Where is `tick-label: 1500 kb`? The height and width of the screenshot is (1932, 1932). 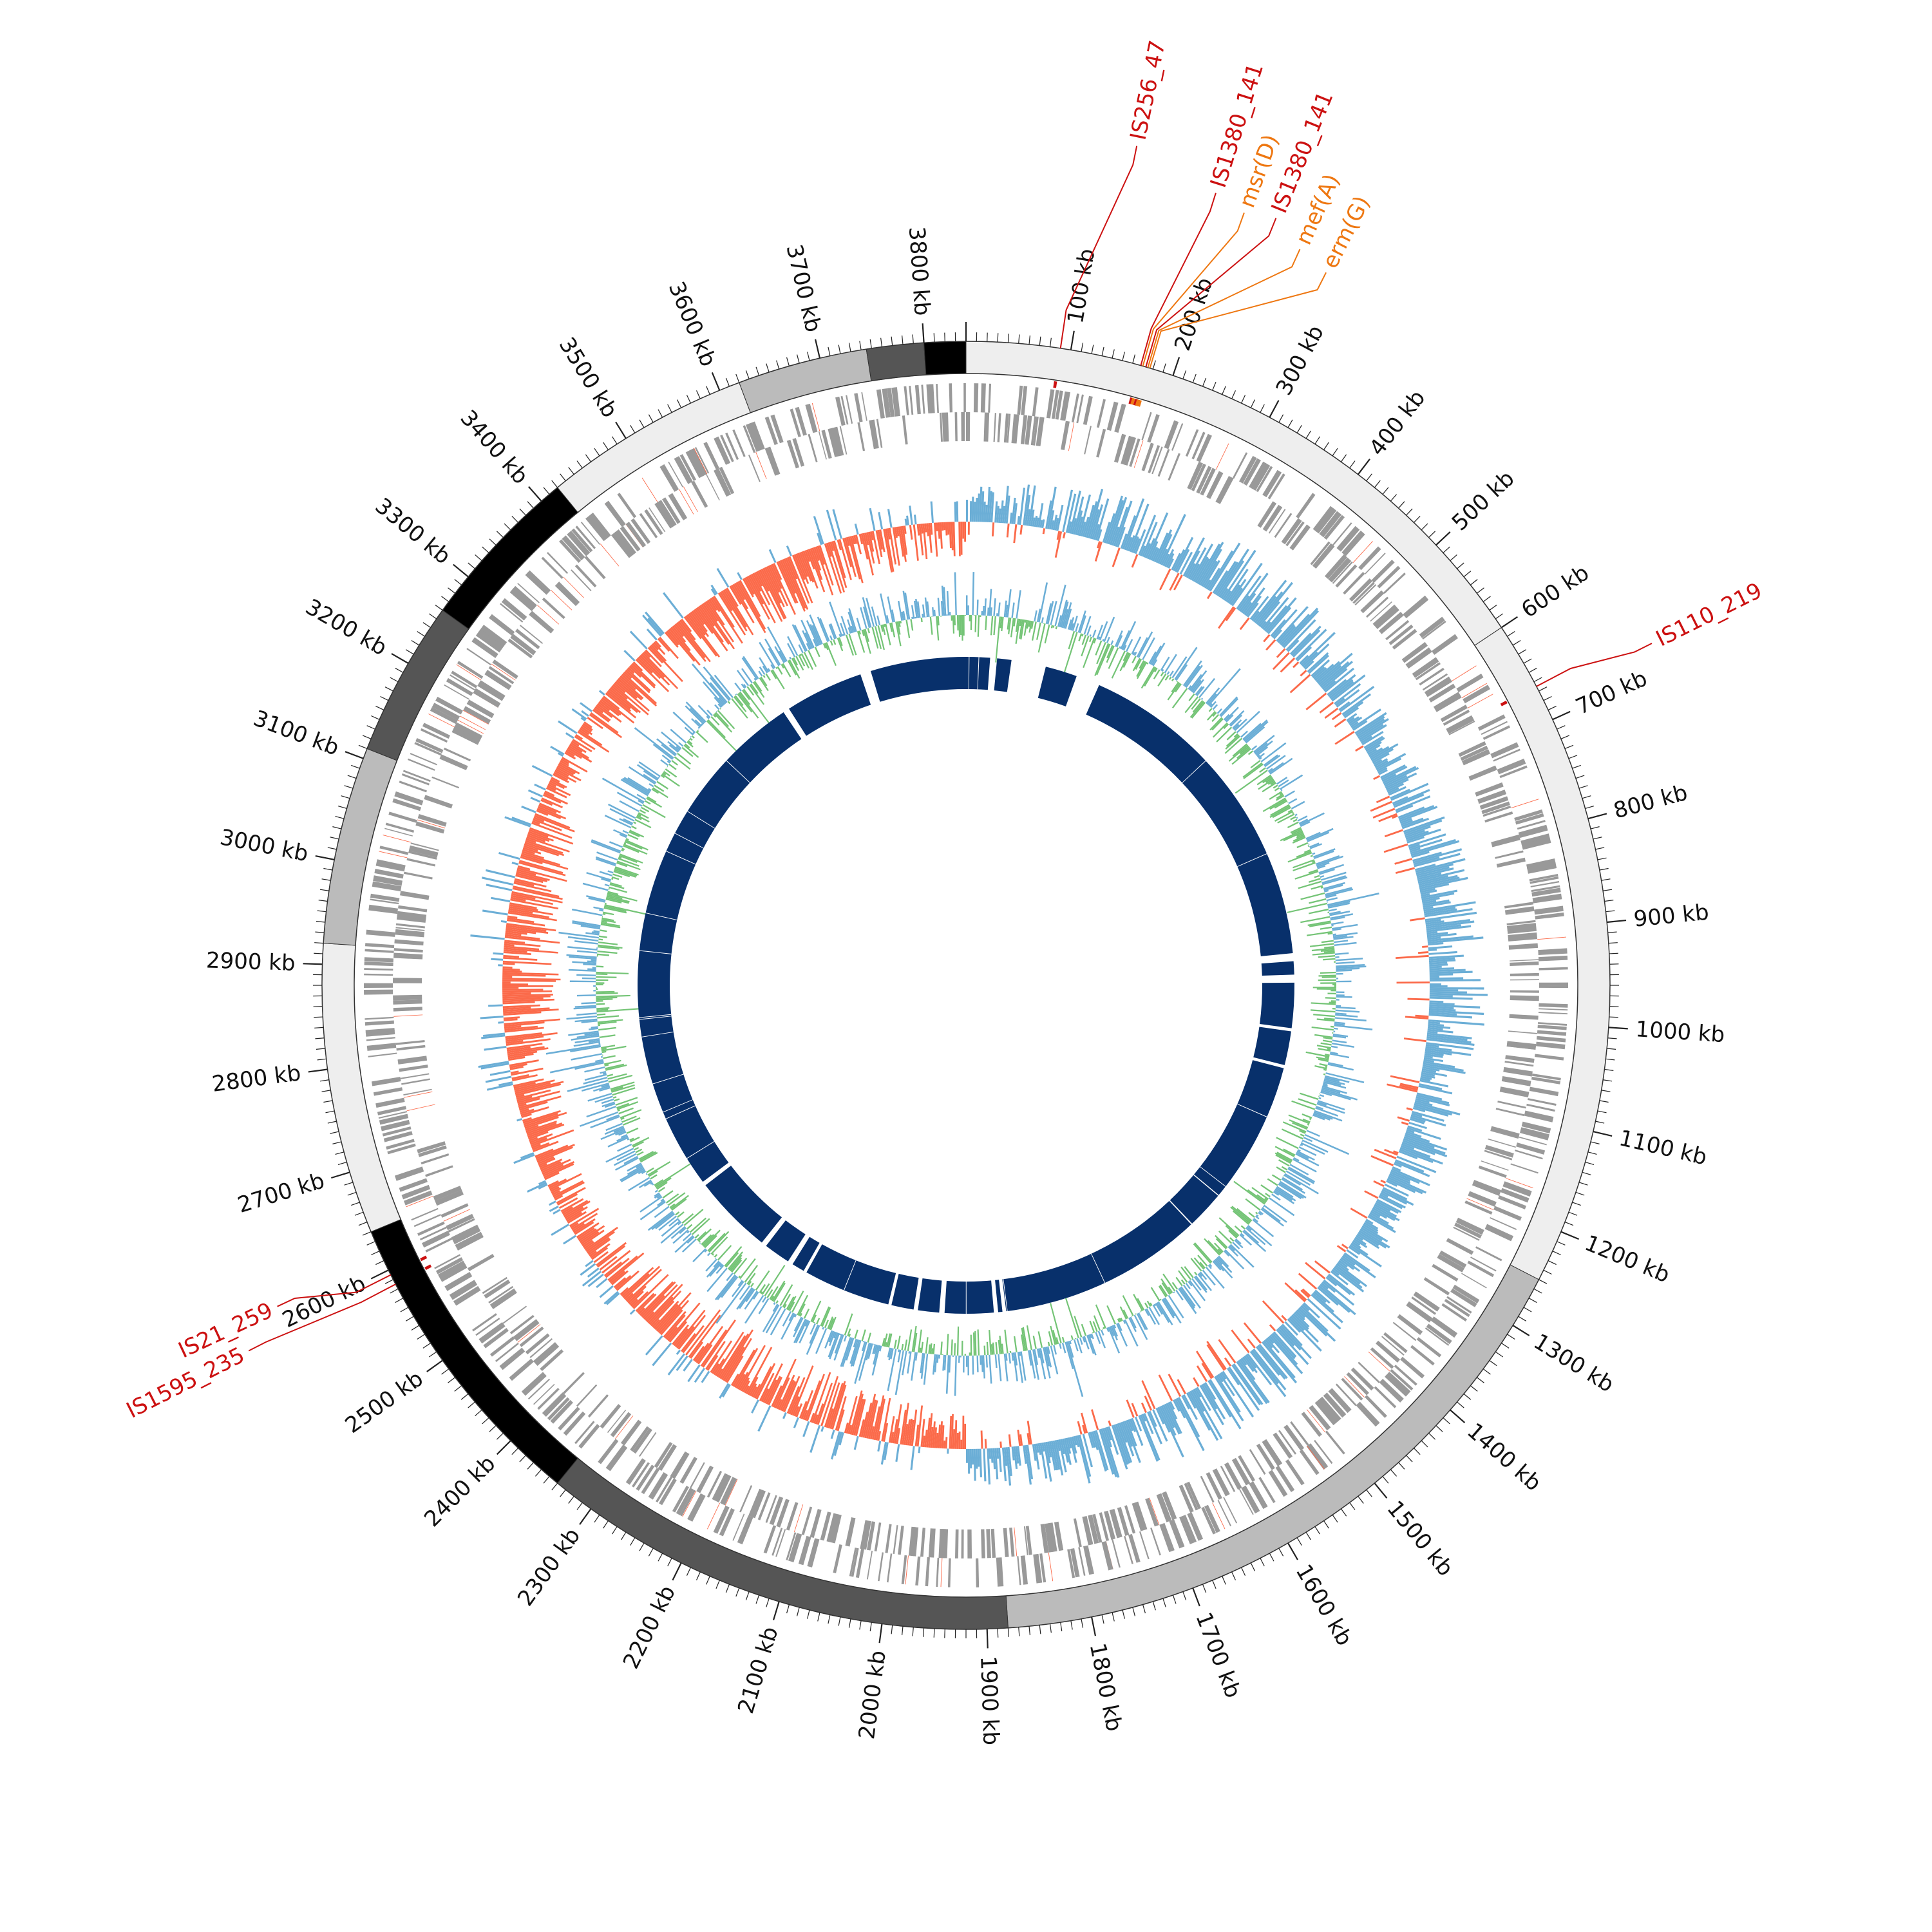
tick-label: 1500 kb is located at coordinates (1420, 1539).